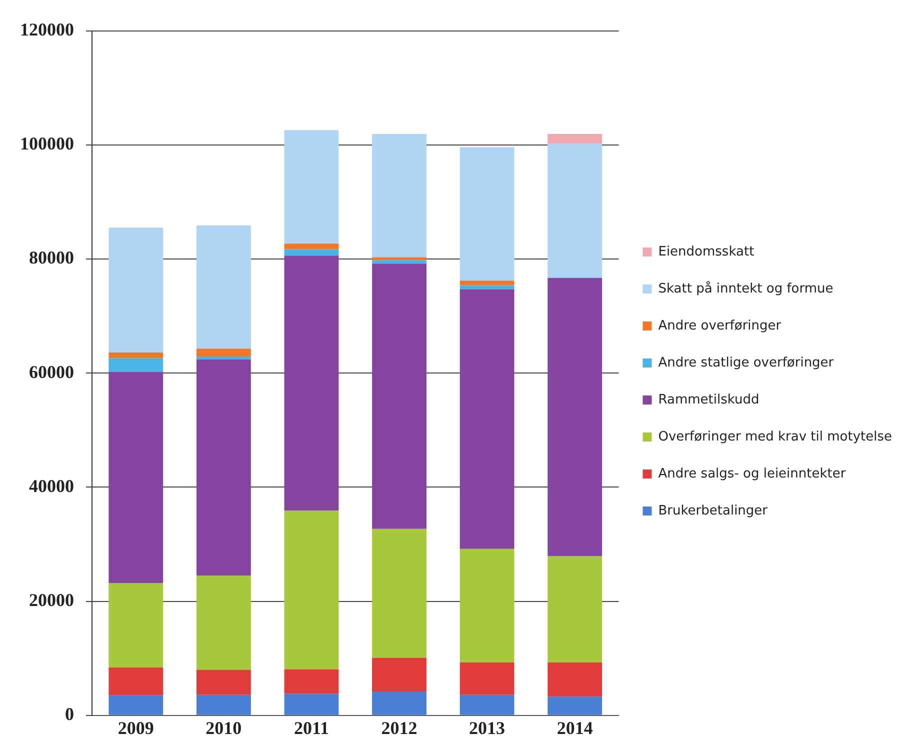 The image size is (919, 752). I want to click on legend-label: Rammetilskudd, so click(709, 400).